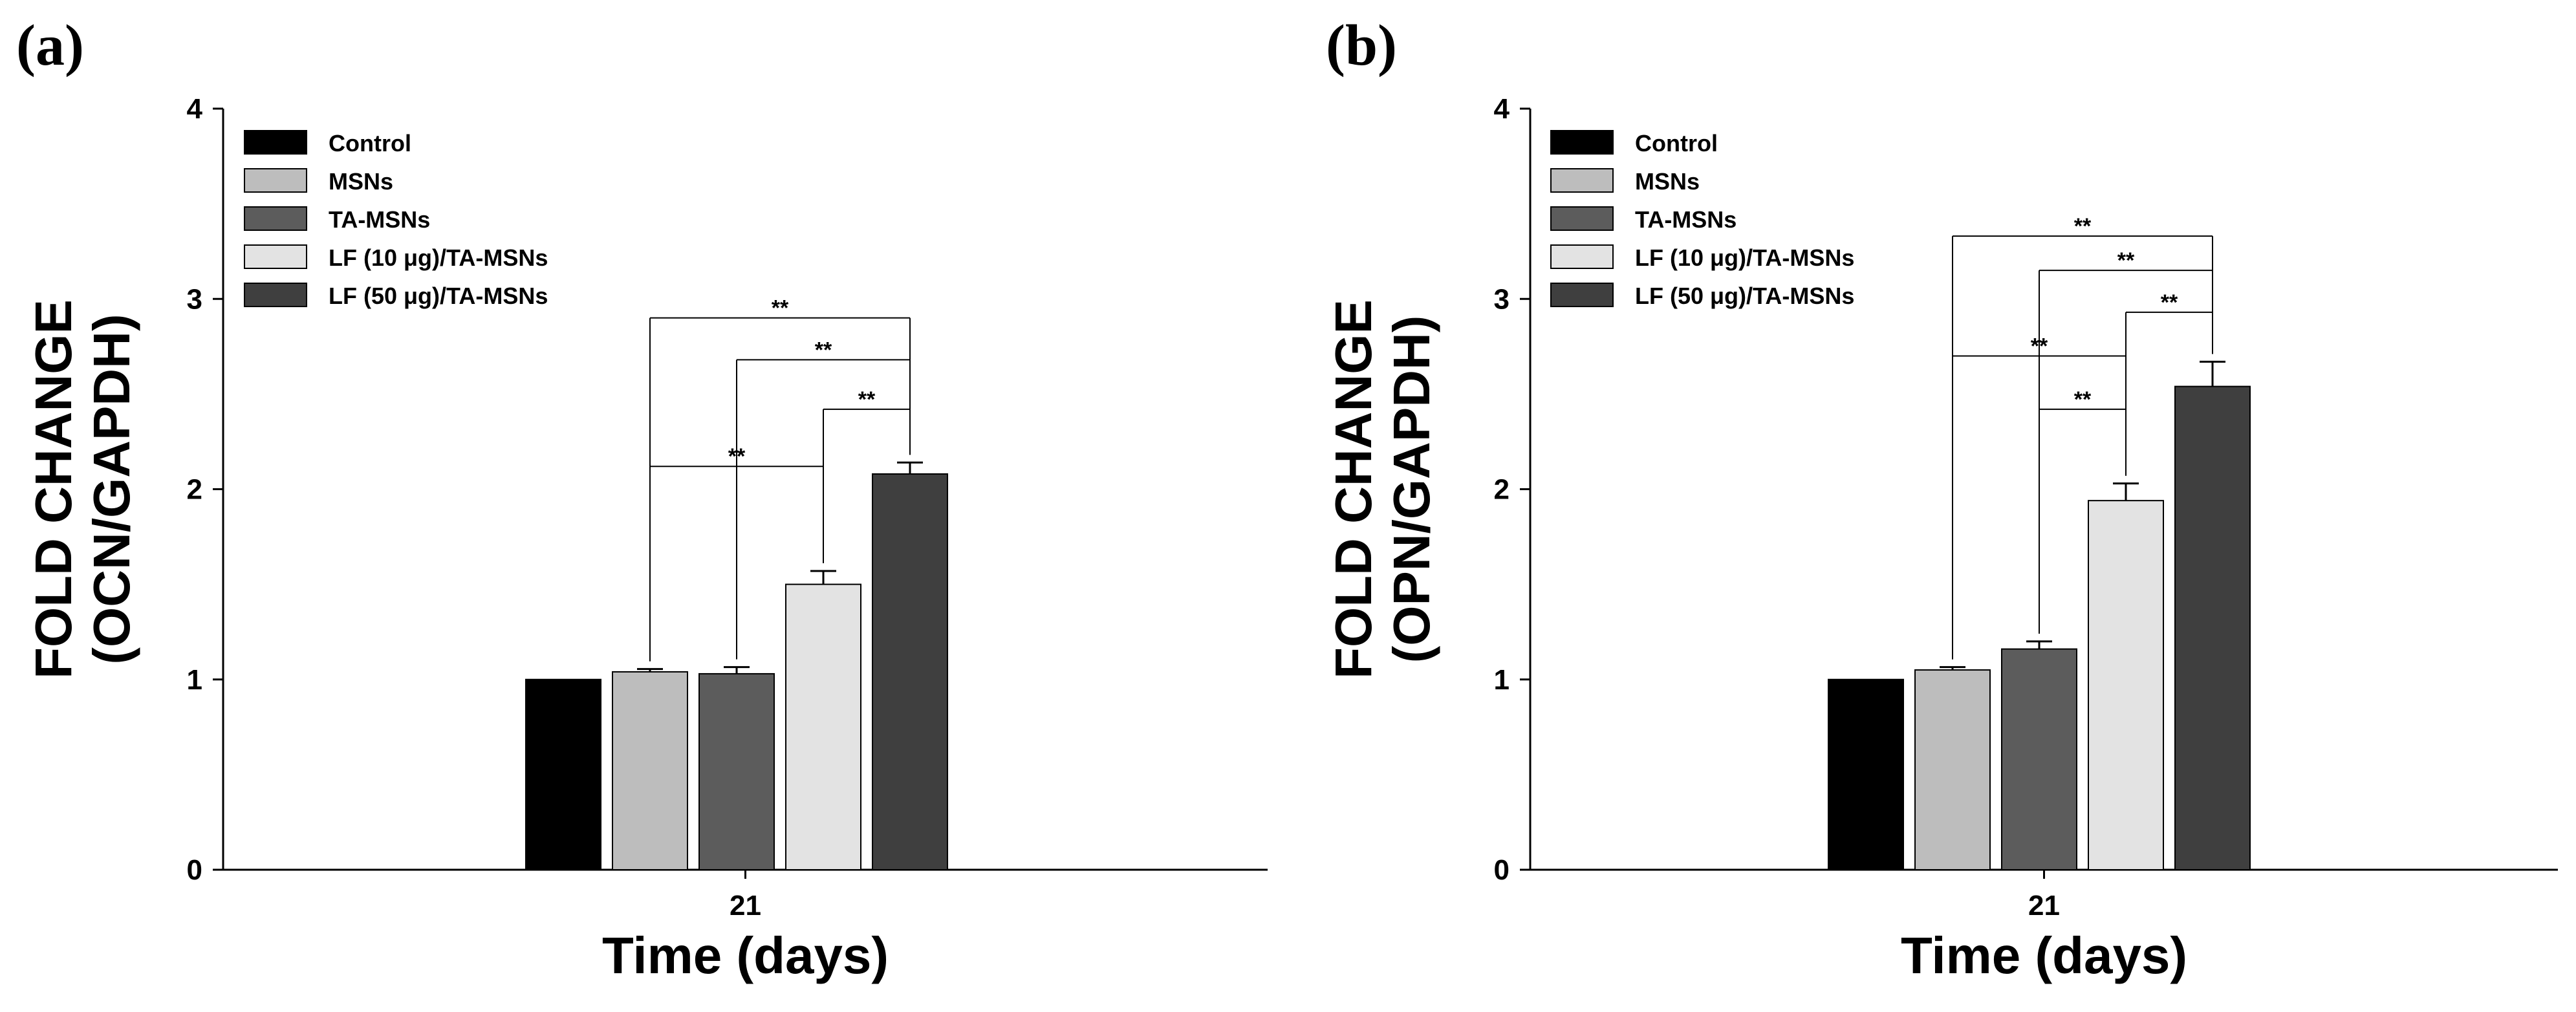  I want to click on y-axis-title-line-2: (OCN/GAPDH), so click(111, 489).